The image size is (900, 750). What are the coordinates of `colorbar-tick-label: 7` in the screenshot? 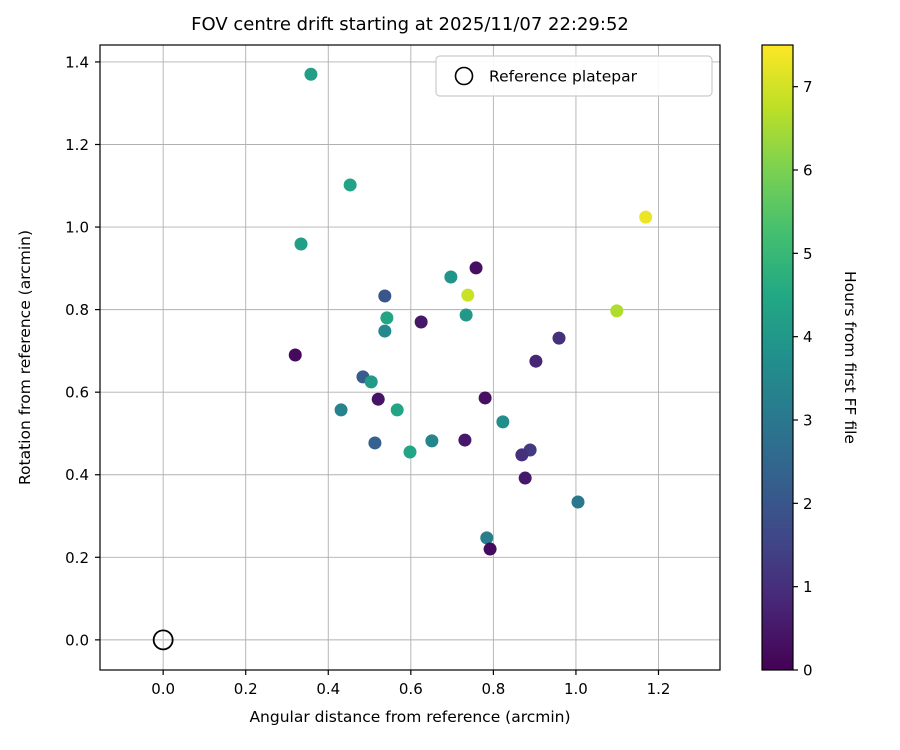 It's located at (808, 87).